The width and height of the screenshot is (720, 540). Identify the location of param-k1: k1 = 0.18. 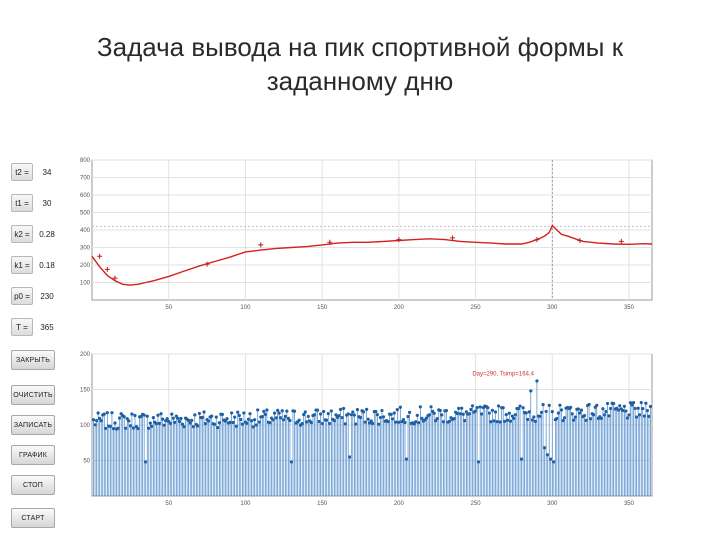
(36, 265).